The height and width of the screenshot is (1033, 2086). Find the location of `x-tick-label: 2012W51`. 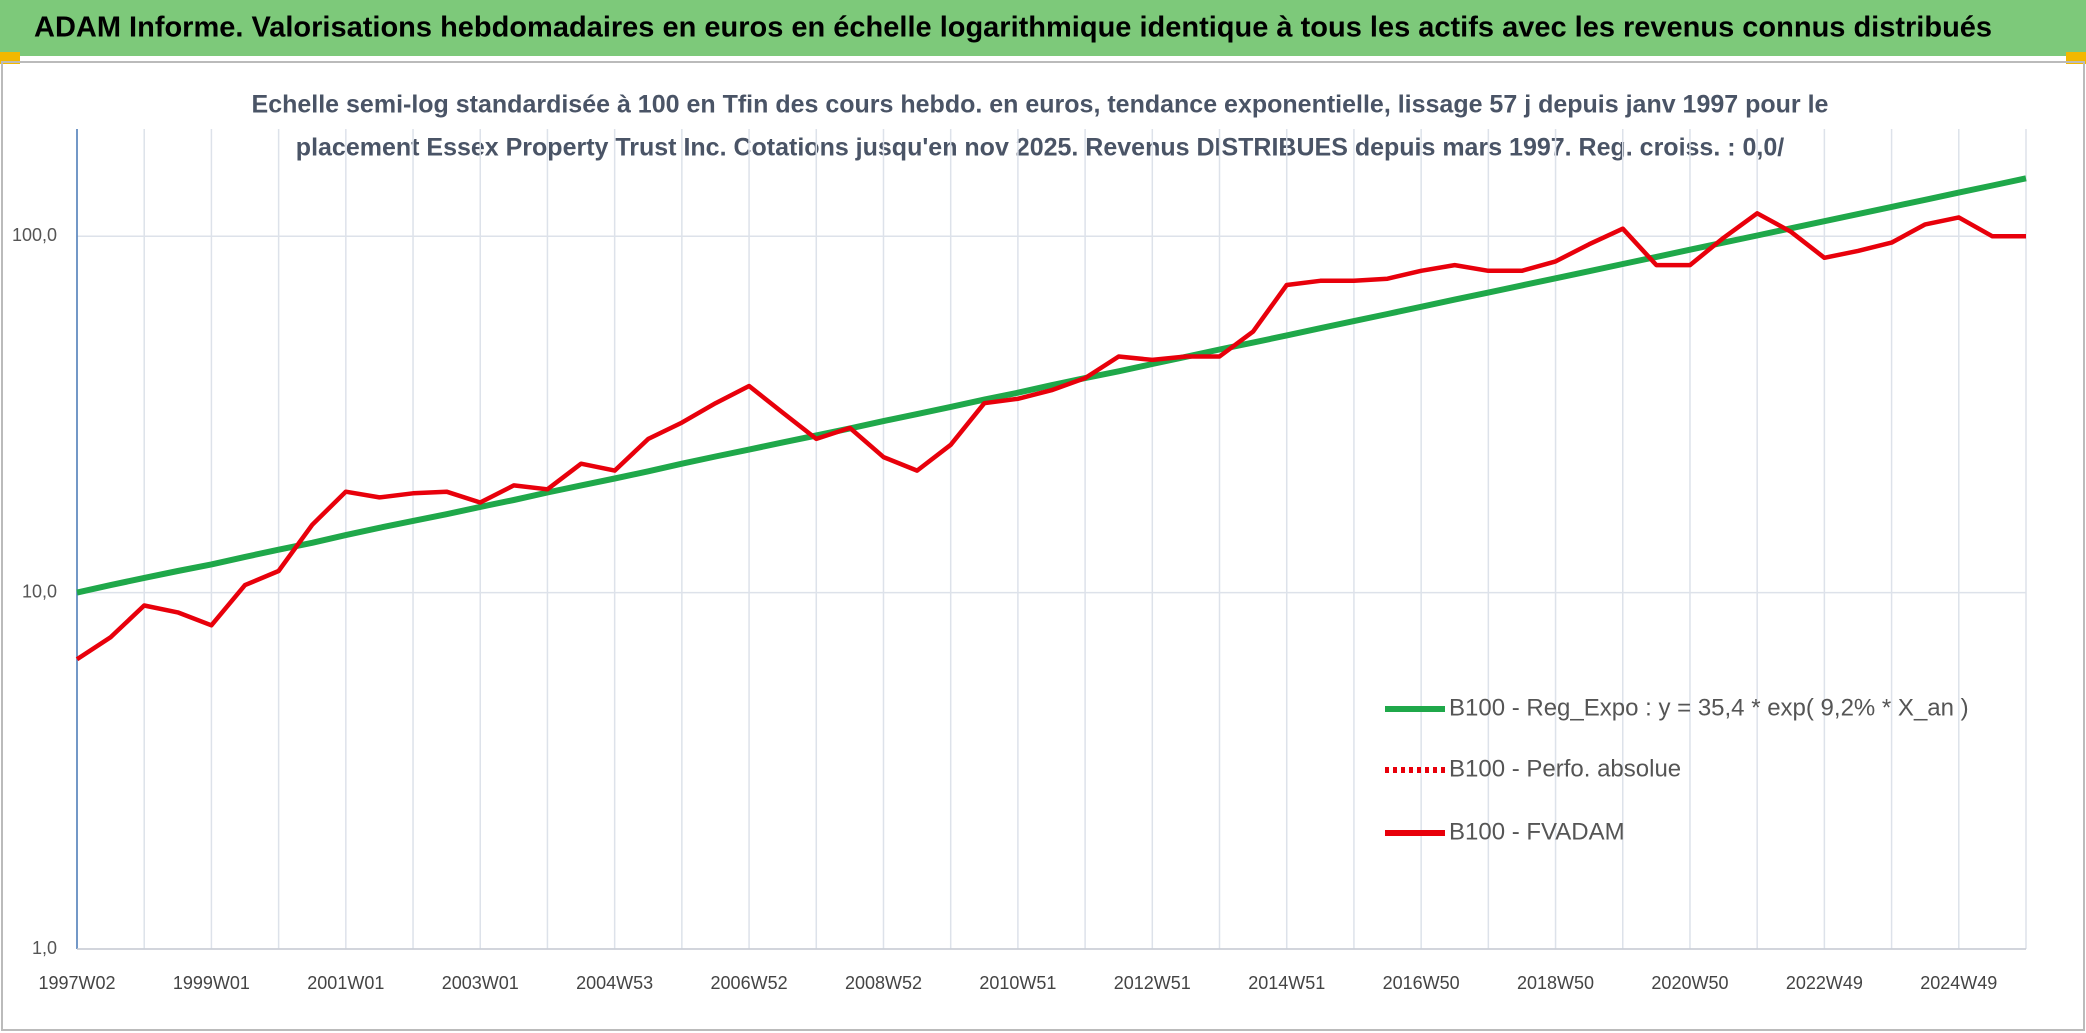

x-tick-label: 2012W51 is located at coordinates (1152, 983).